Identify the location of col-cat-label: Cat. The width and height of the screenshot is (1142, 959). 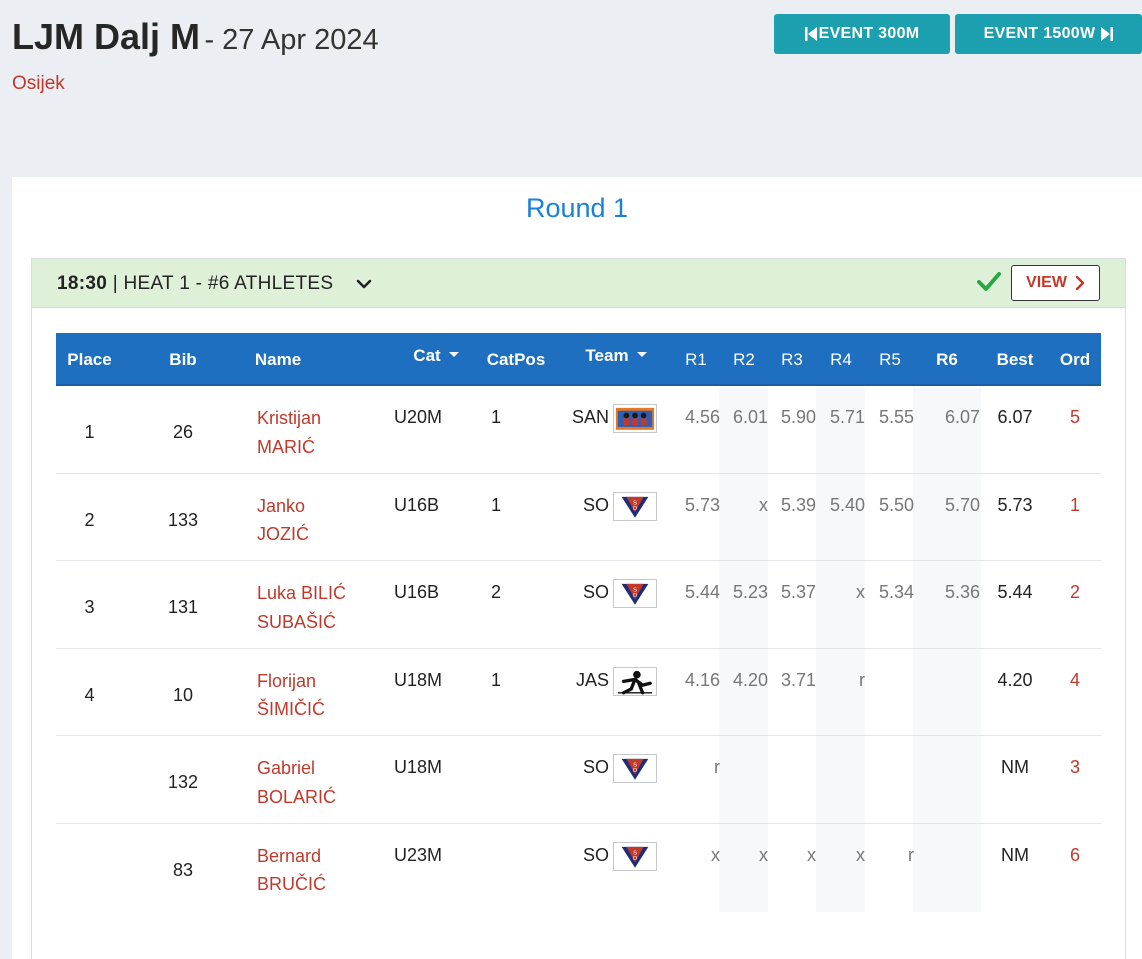
(427, 355).